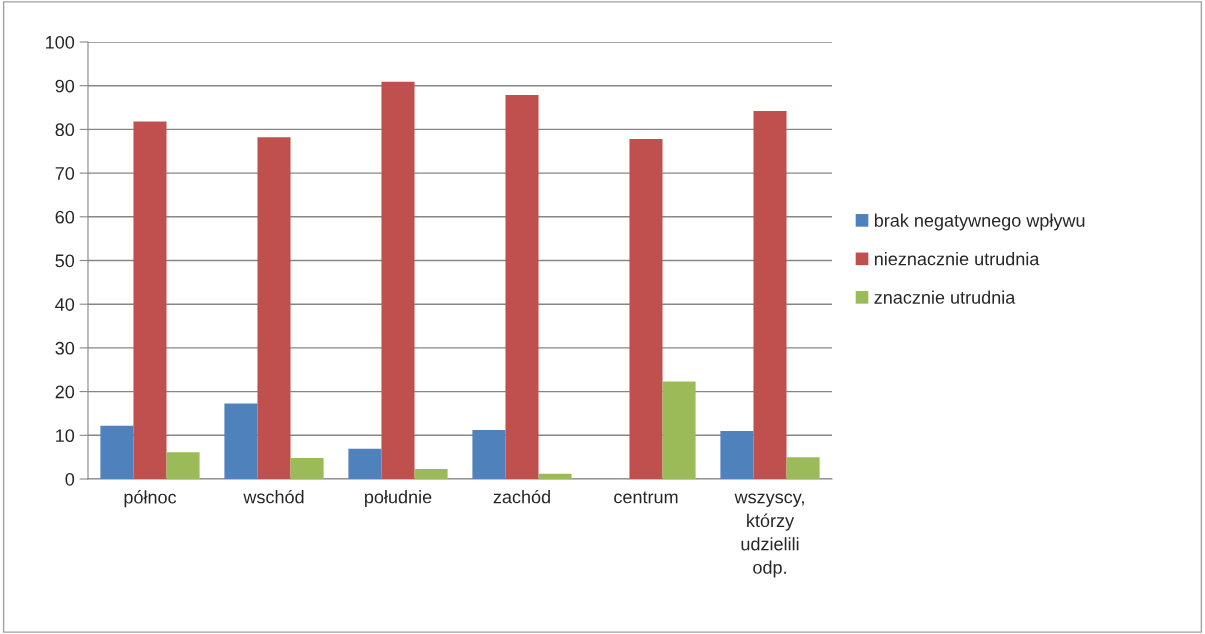  I want to click on x-tick-label: zachód, so click(521, 496).